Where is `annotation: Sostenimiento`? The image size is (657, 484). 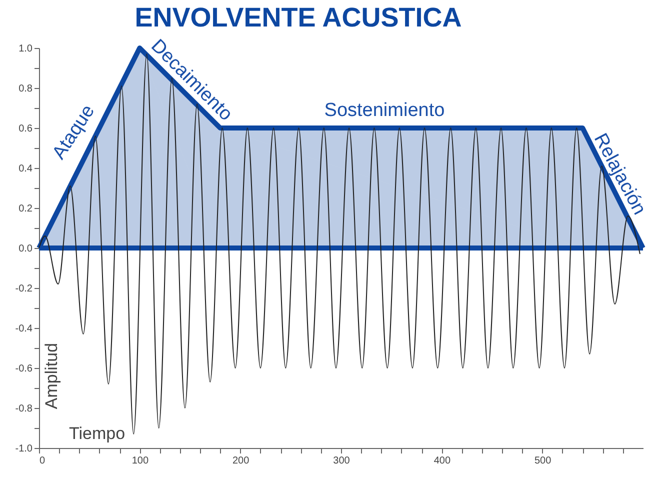
annotation: Sostenimiento is located at coordinates (384, 110).